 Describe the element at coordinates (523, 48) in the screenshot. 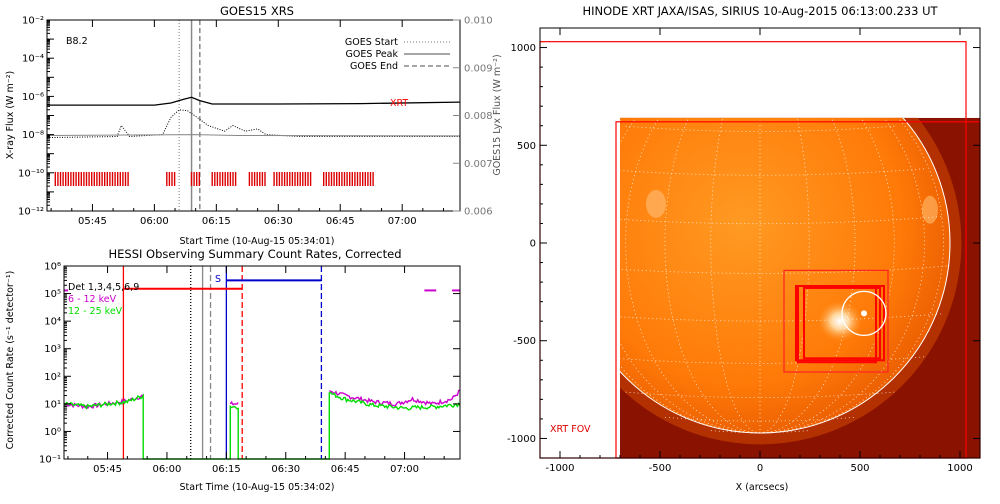

I see `xrt-ytick-label: 1000` at that location.